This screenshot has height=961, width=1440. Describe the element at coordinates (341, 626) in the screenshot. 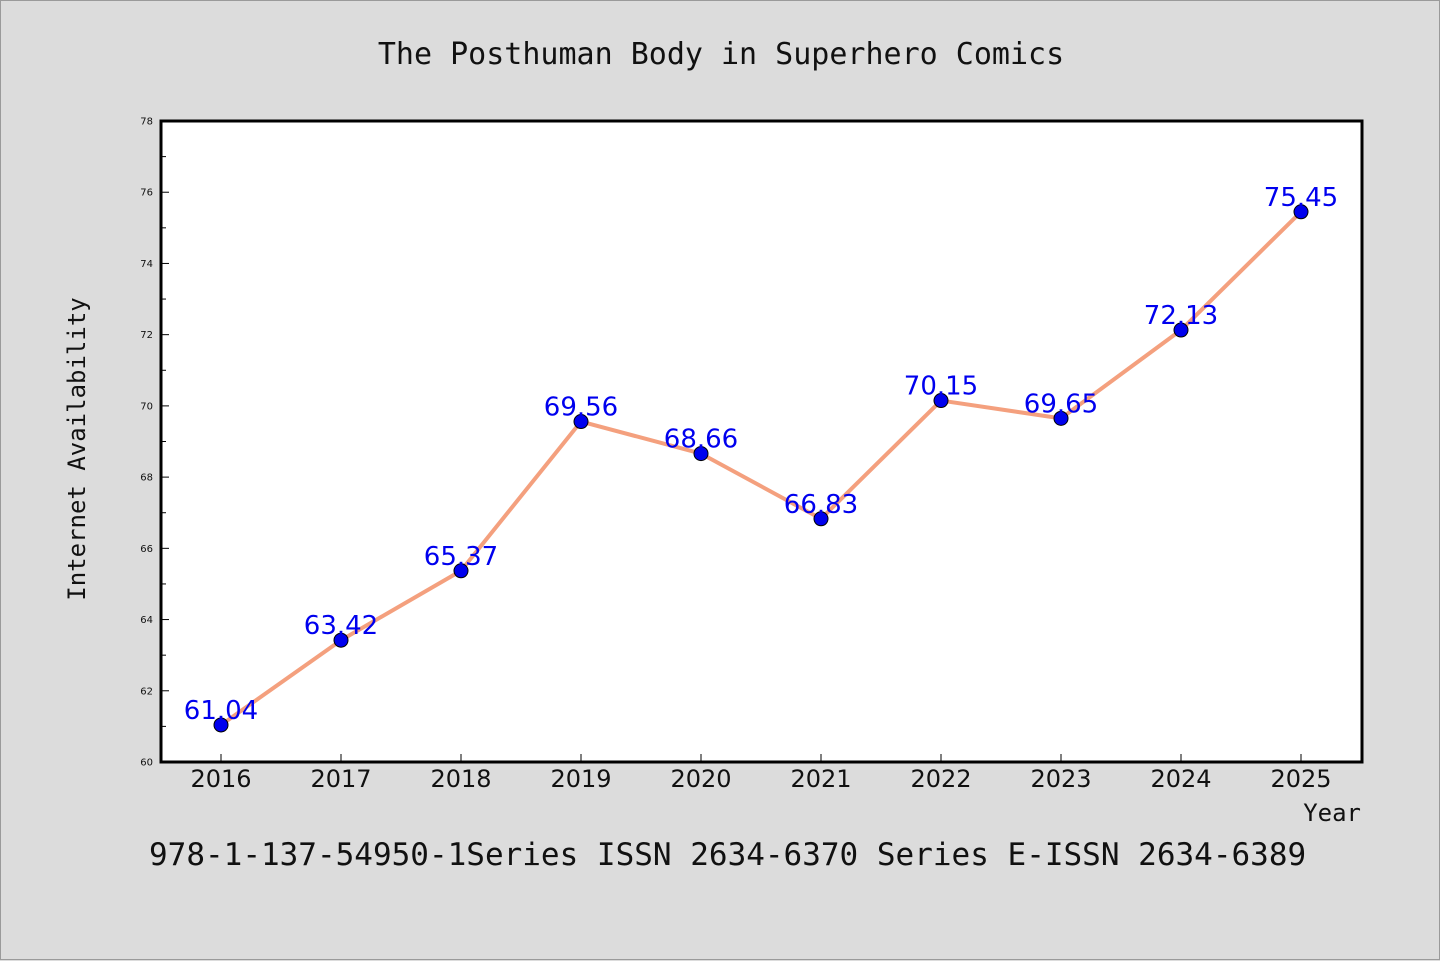

I see `data-label: 63.42` at that location.